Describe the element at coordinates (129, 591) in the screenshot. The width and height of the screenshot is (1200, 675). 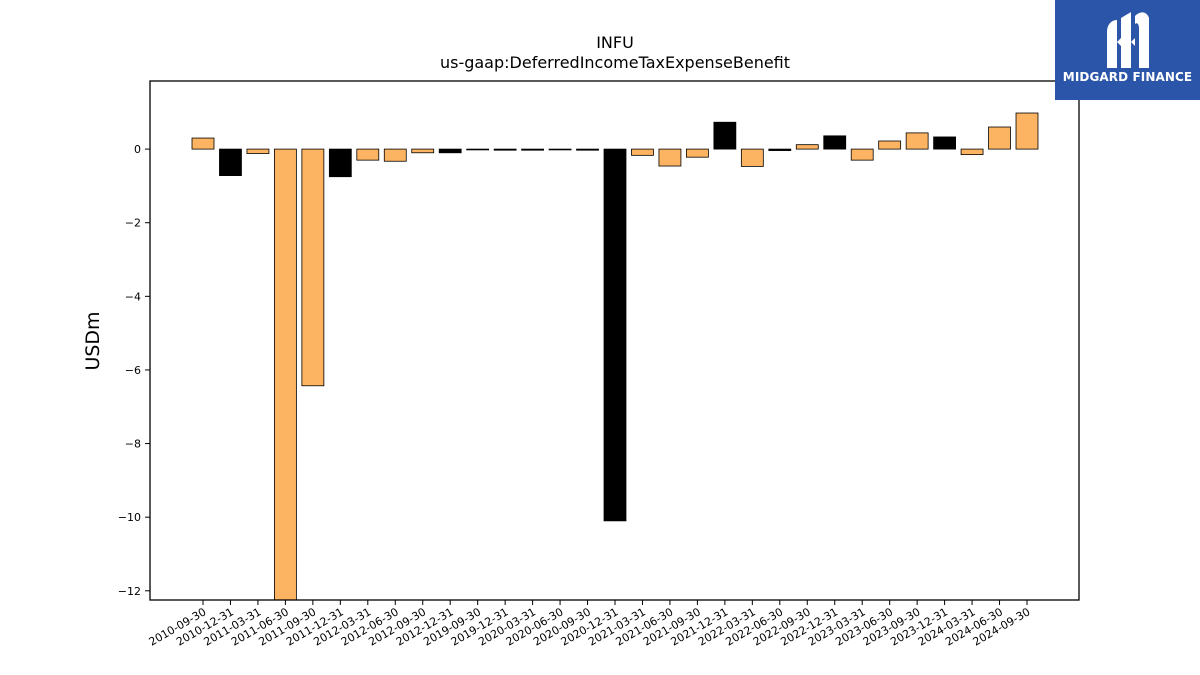
I see `y-tick-label: −12` at that location.